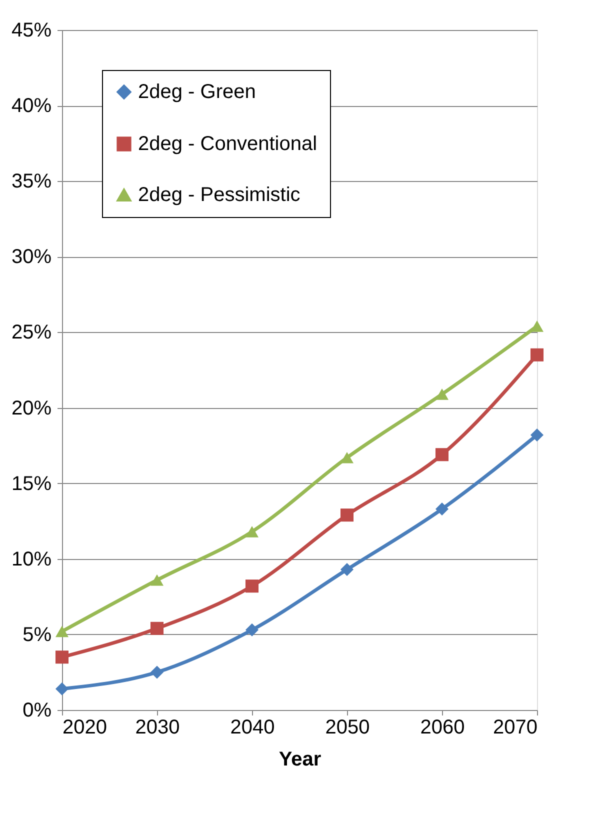 The image size is (593, 815). I want to click on y-tick-label: 45%, so click(31, 31).